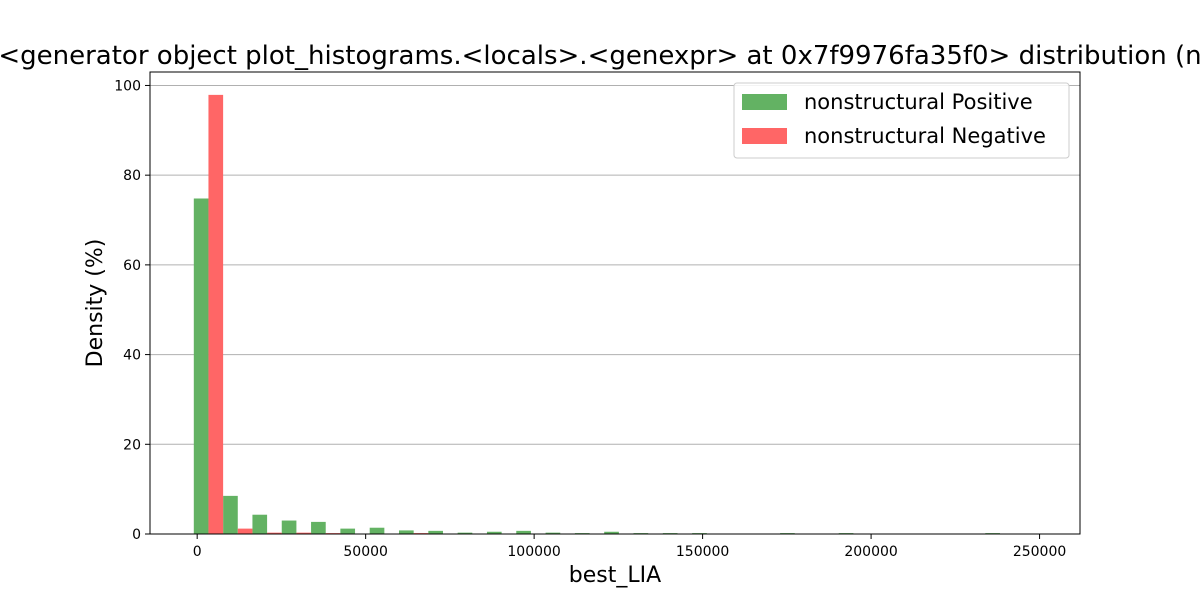  What do you see at coordinates (132, 445) in the screenshot?
I see `y-tick-label-1: 20` at bounding box center [132, 445].